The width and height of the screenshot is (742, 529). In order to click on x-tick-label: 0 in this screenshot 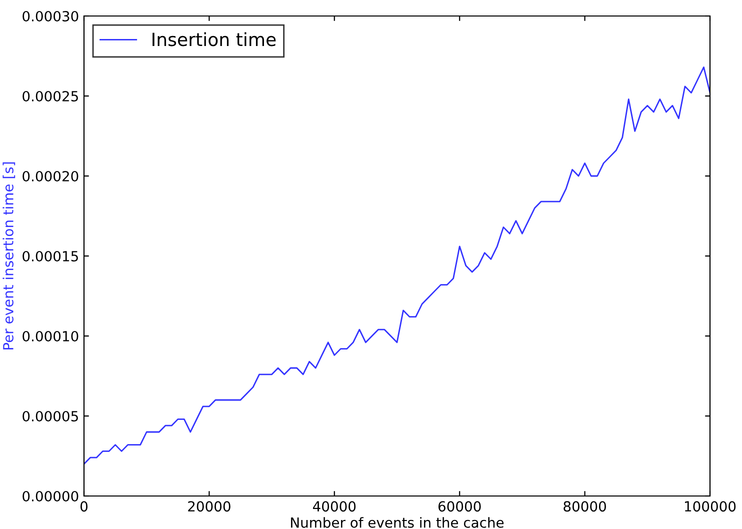, I will do `click(84, 506)`.